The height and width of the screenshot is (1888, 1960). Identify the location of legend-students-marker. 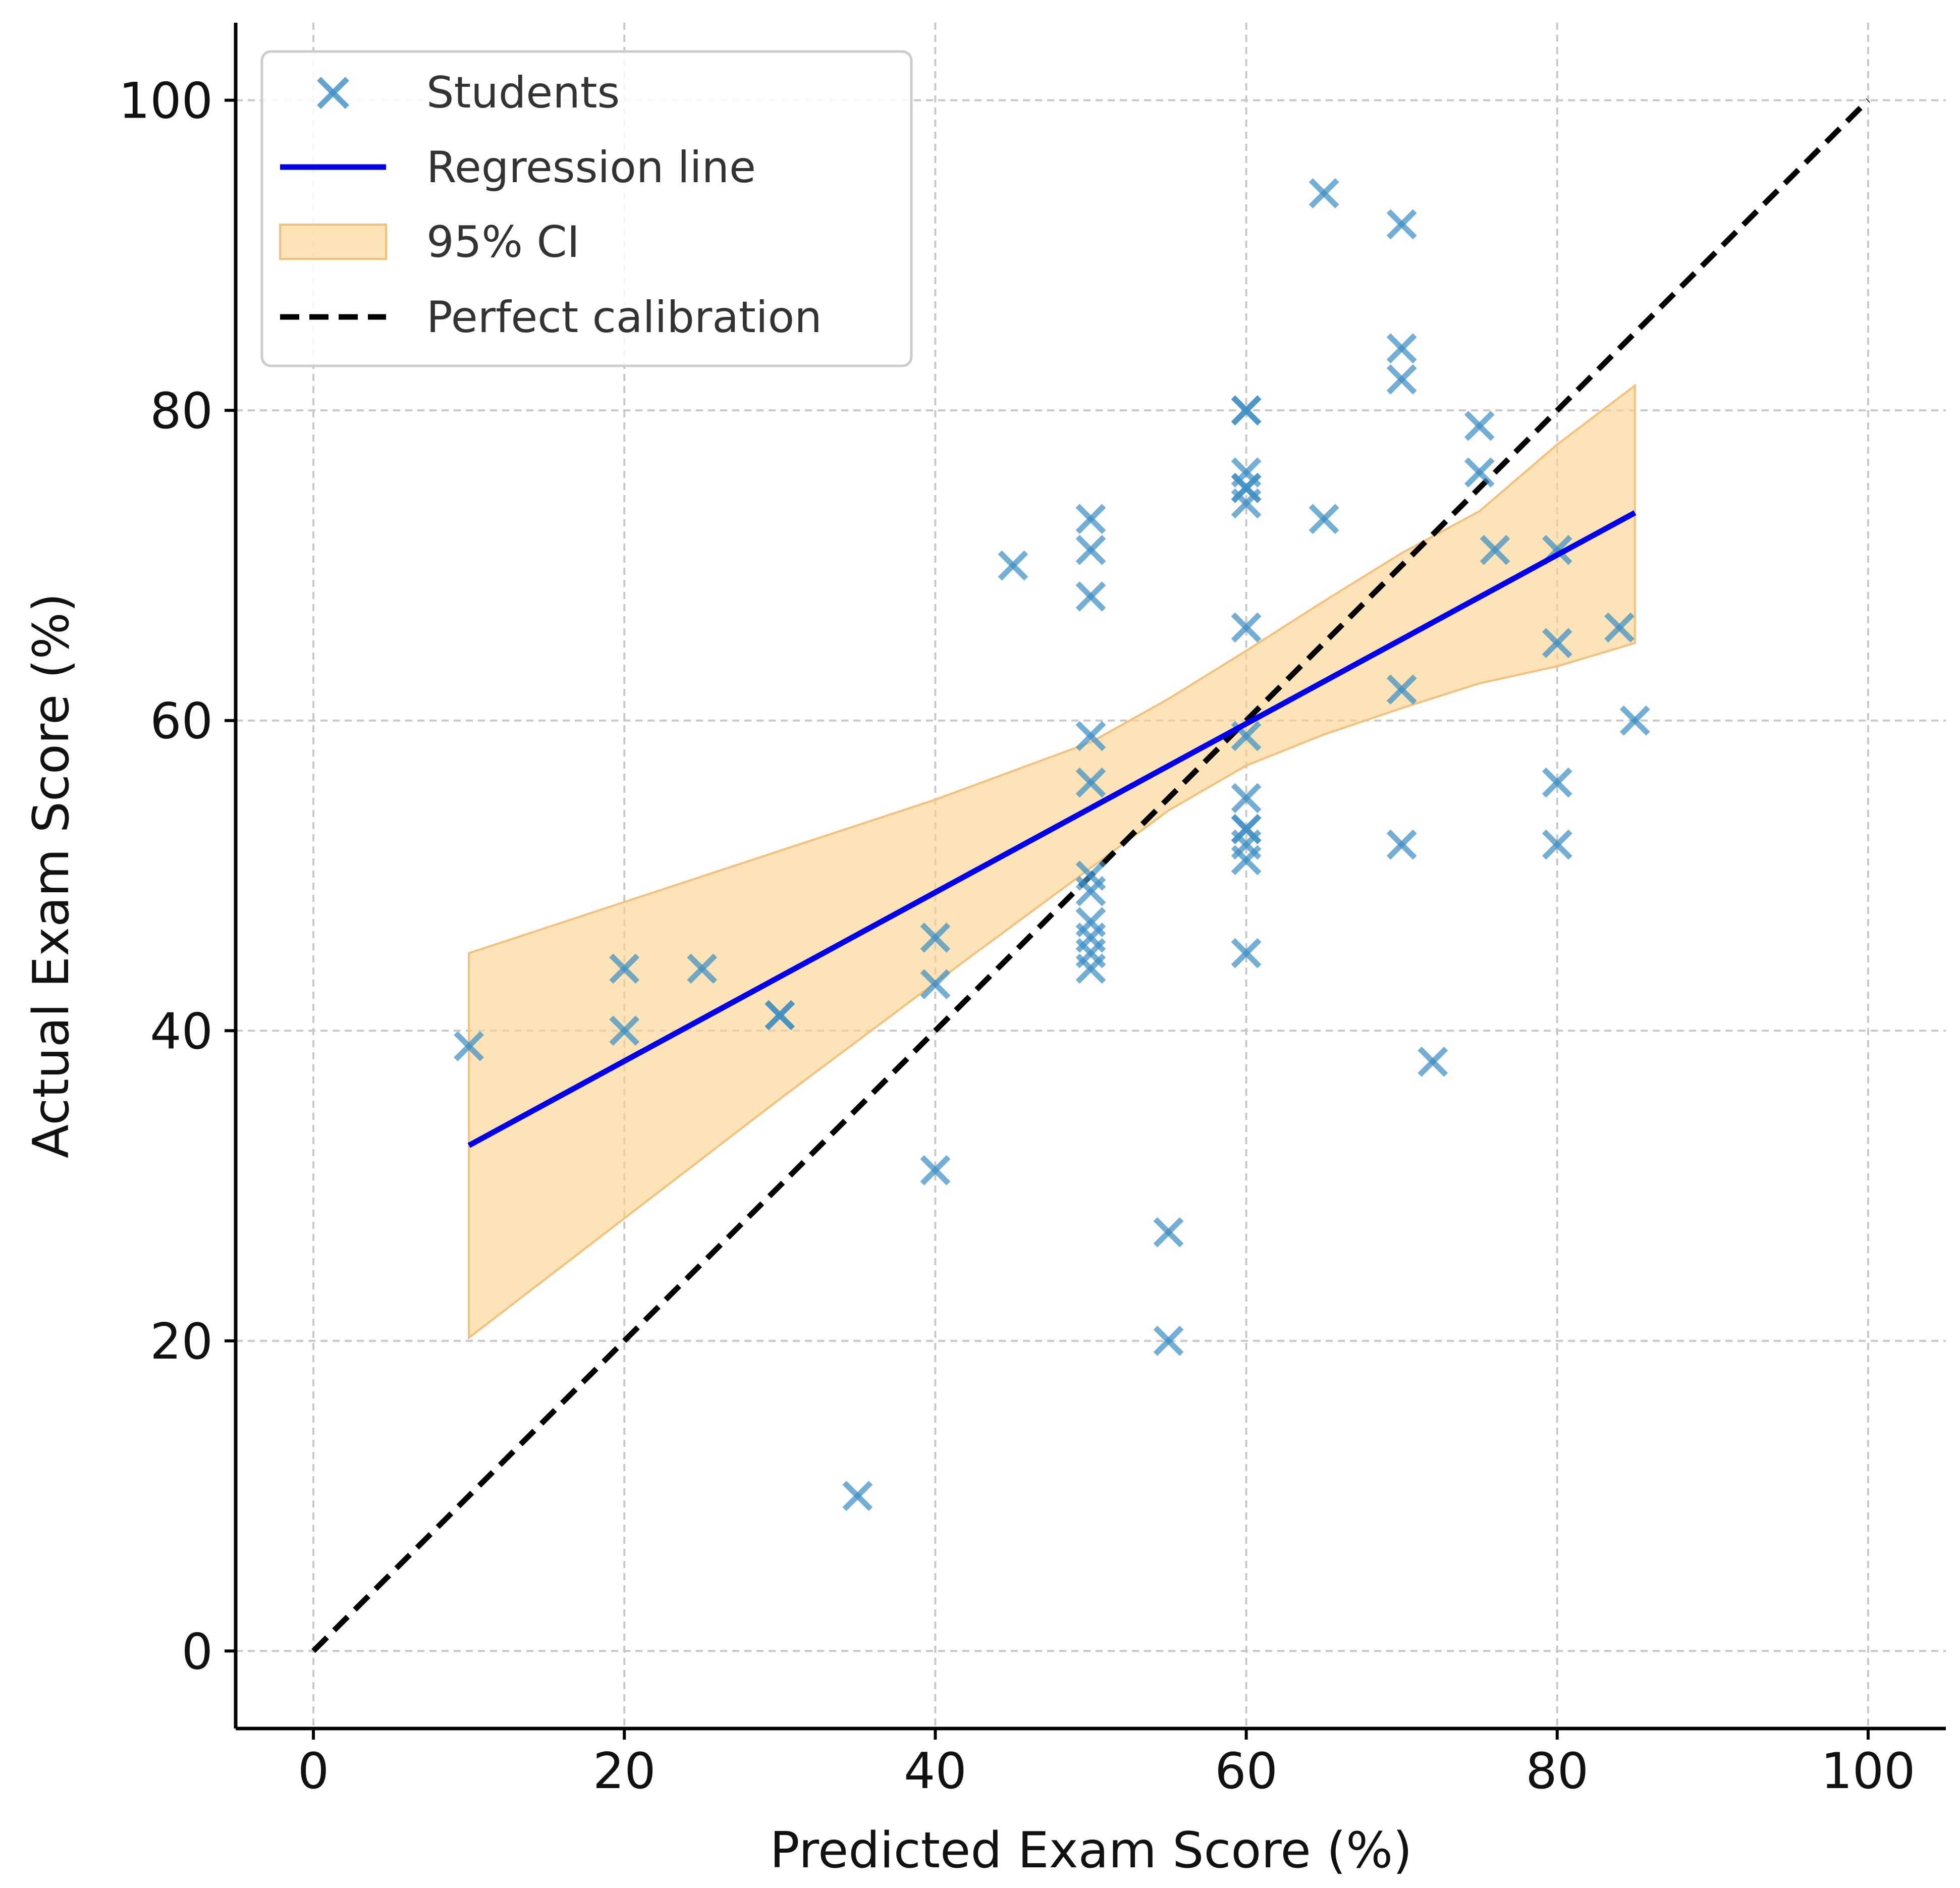
(333, 93).